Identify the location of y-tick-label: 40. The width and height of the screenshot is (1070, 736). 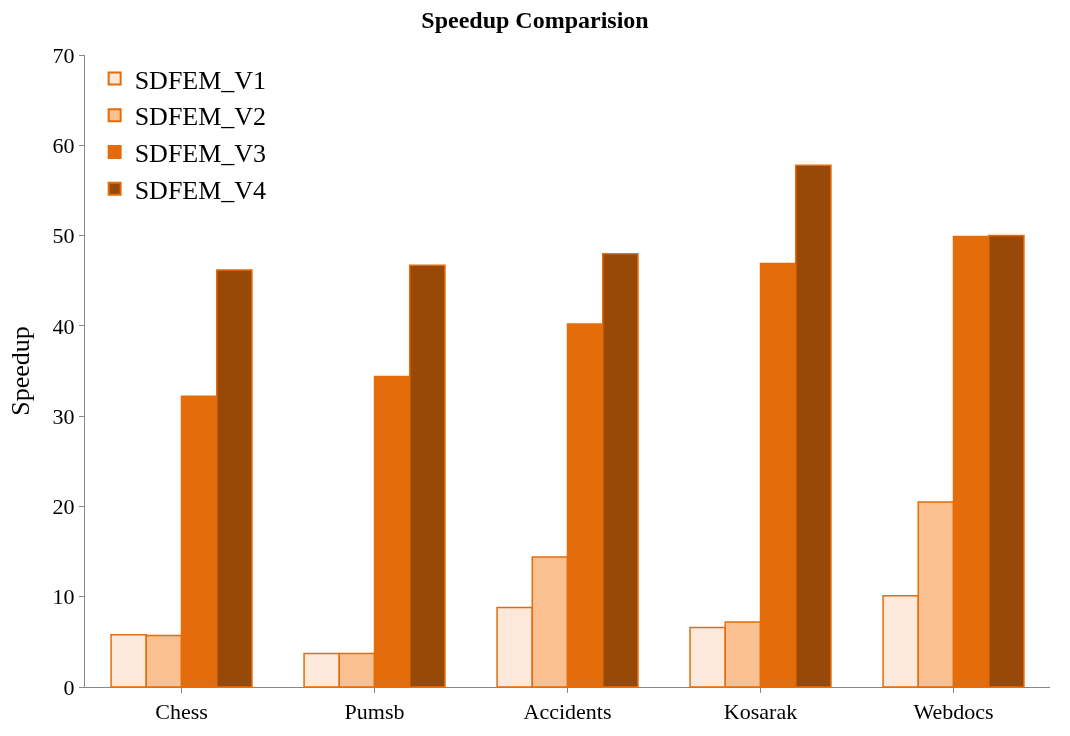
(63, 326).